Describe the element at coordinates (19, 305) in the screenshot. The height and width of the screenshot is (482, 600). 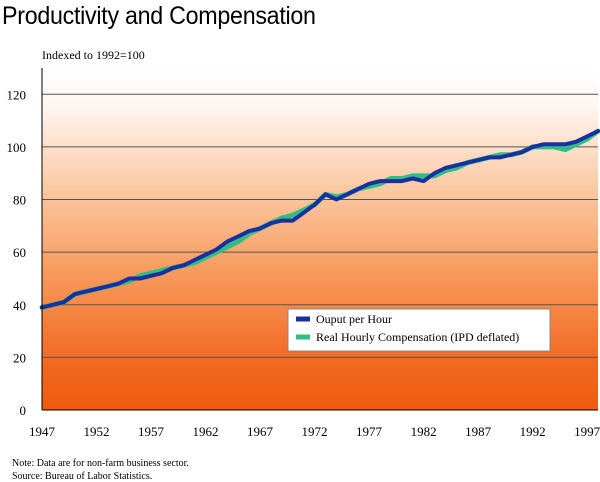
I see `y-tick-label: 40` at that location.